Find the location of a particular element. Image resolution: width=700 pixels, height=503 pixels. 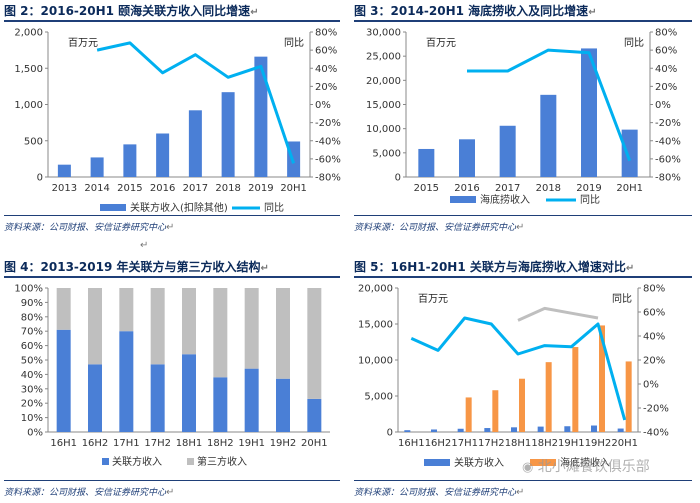

y-tick-label: 500 is located at coordinates (33, 141).